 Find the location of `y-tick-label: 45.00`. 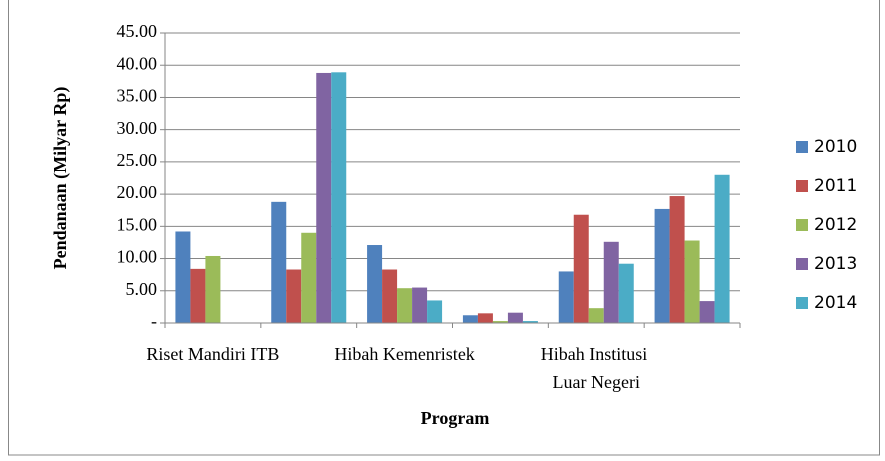

y-tick-label: 45.00 is located at coordinates (137, 31).